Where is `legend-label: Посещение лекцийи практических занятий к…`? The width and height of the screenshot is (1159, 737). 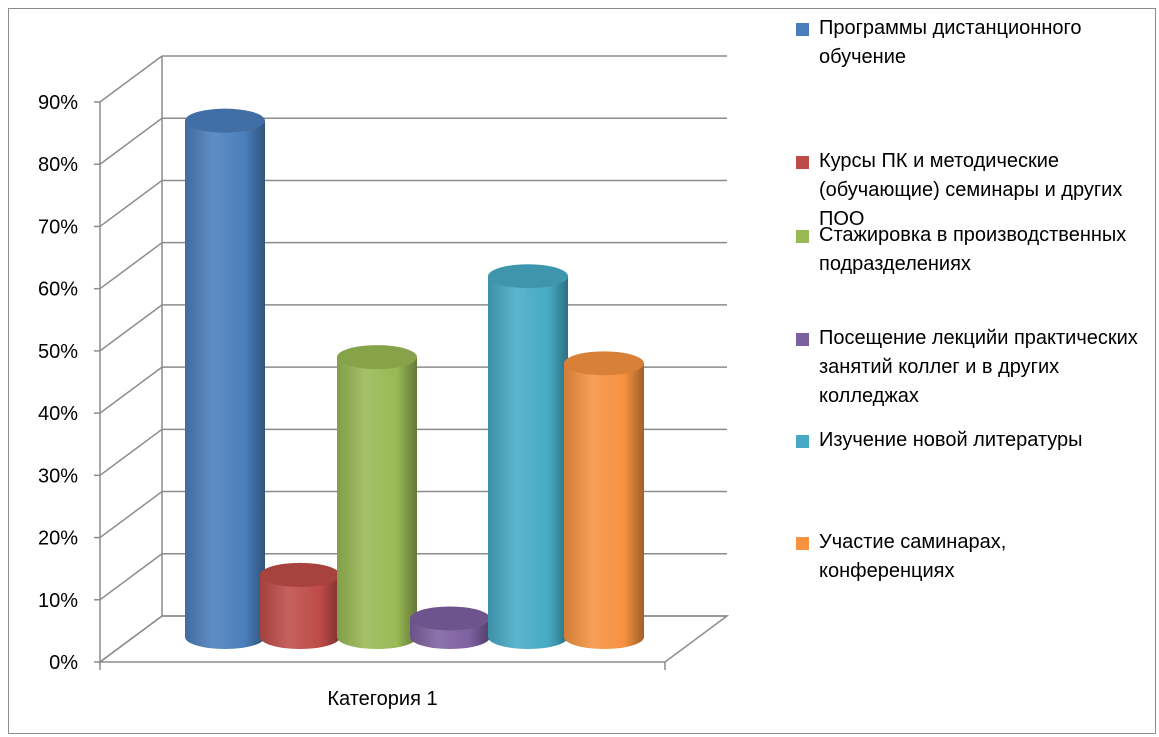 legend-label: Посещение лекцийи практических занятий к… is located at coordinates (978, 367).